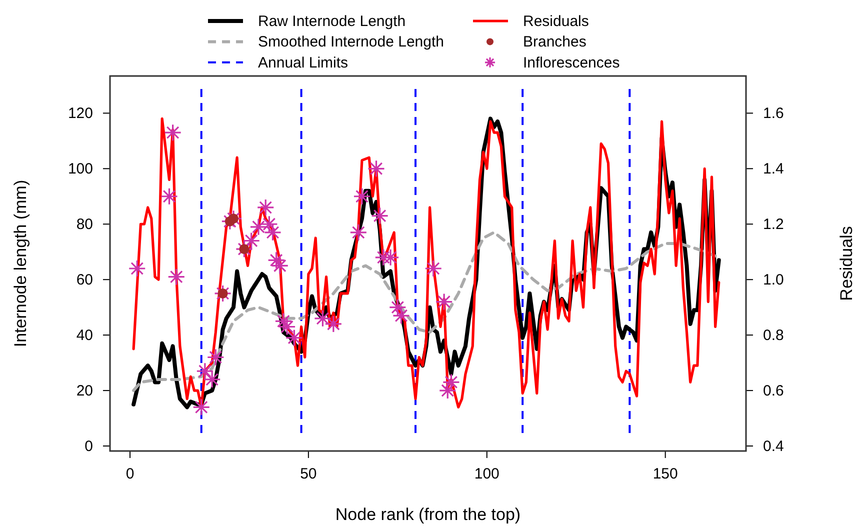  What do you see at coordinates (556, 21) in the screenshot?
I see `legend-label: Residuals` at bounding box center [556, 21].